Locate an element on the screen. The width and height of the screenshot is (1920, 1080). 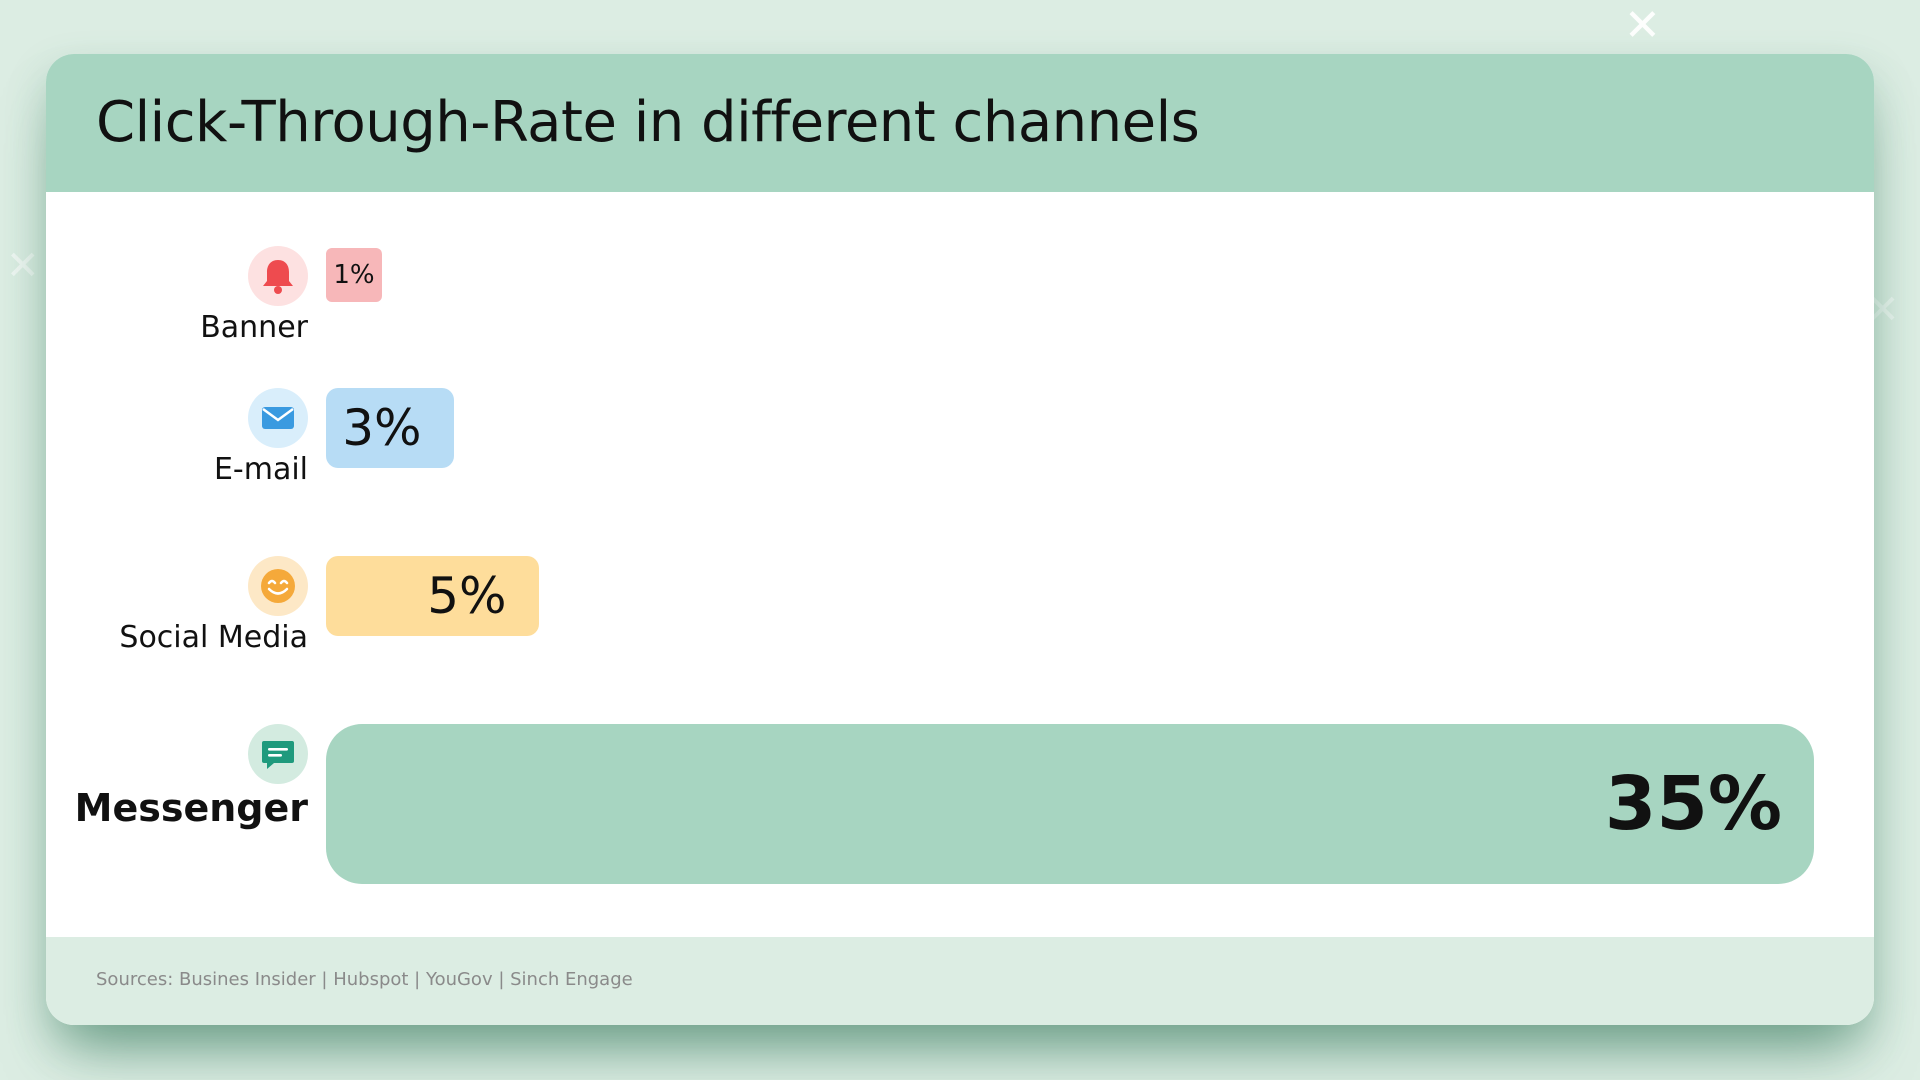
value-label: 35% is located at coordinates (1693, 804).